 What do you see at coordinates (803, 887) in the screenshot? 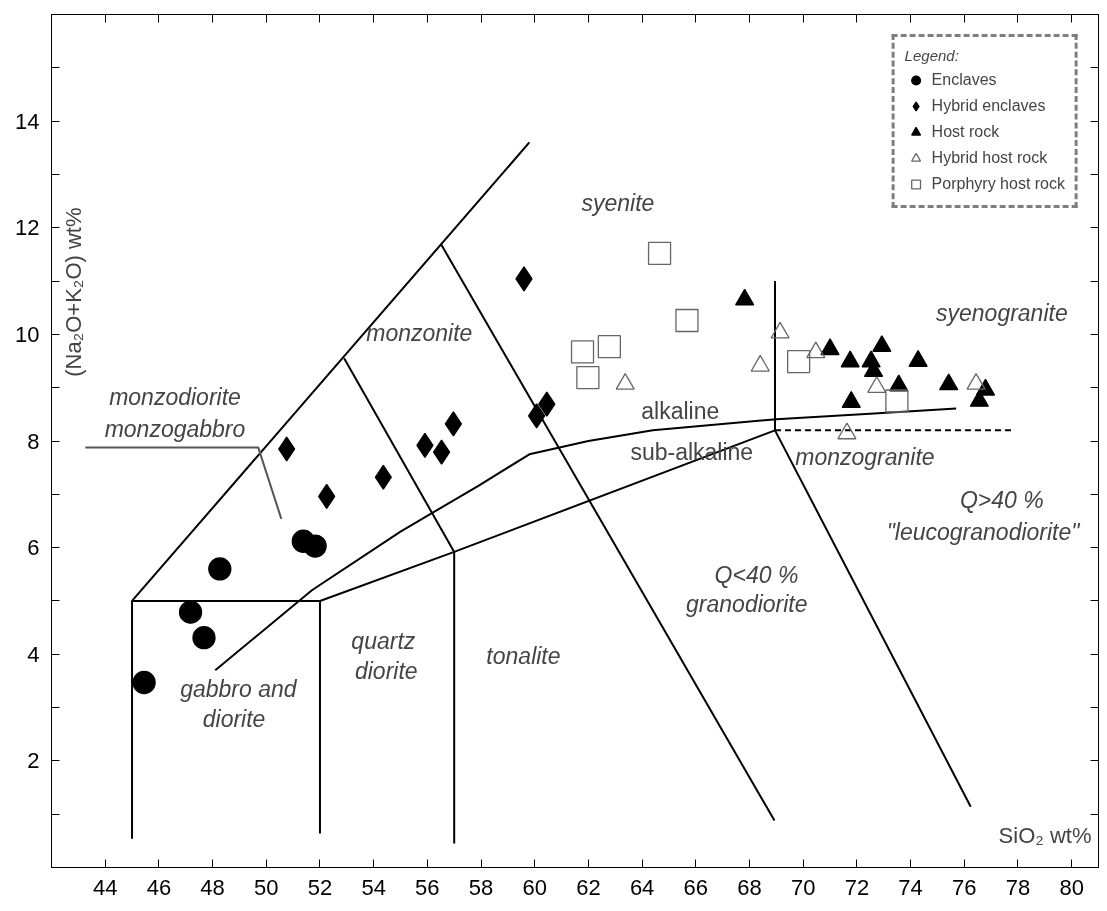
I see `x-tick-label: 70` at bounding box center [803, 887].